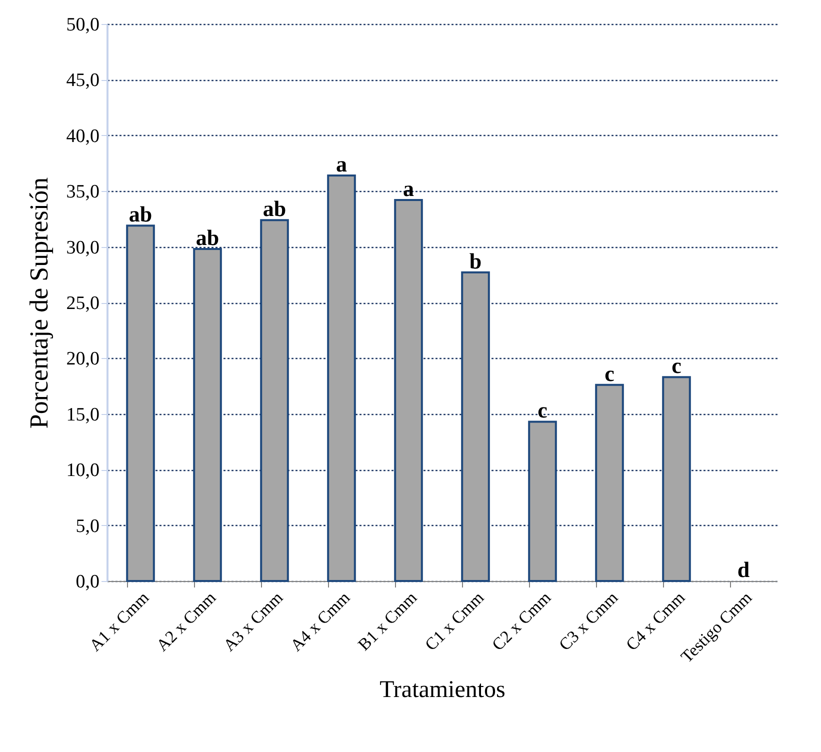 The height and width of the screenshot is (752, 821). What do you see at coordinates (443, 689) in the screenshot?
I see `x-axis-title: Tratamientos` at bounding box center [443, 689].